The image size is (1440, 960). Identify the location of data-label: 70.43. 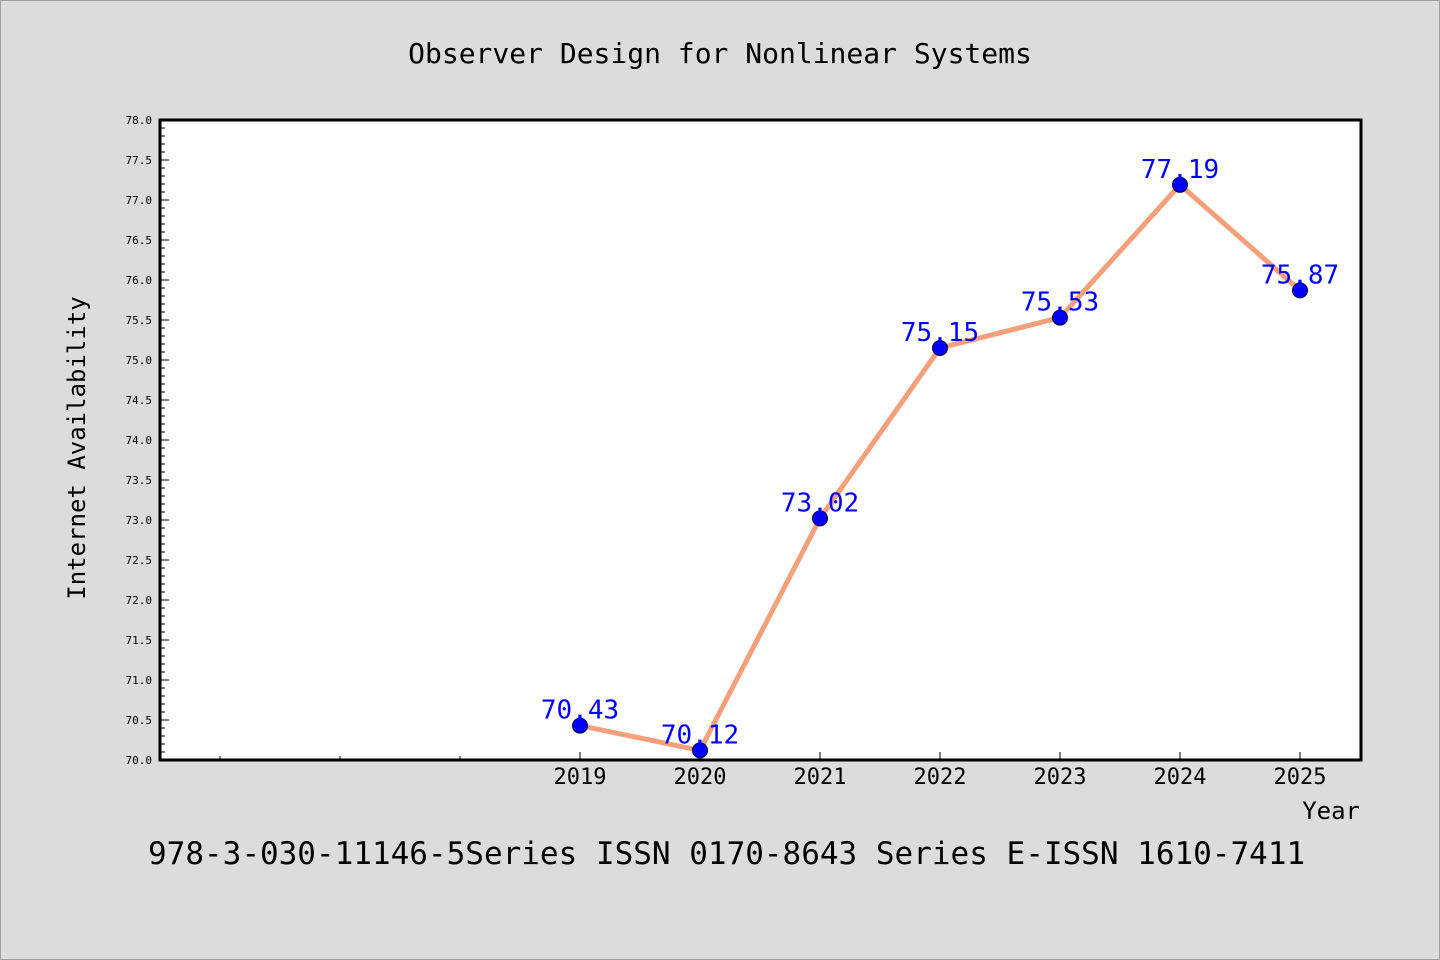
(580, 711).